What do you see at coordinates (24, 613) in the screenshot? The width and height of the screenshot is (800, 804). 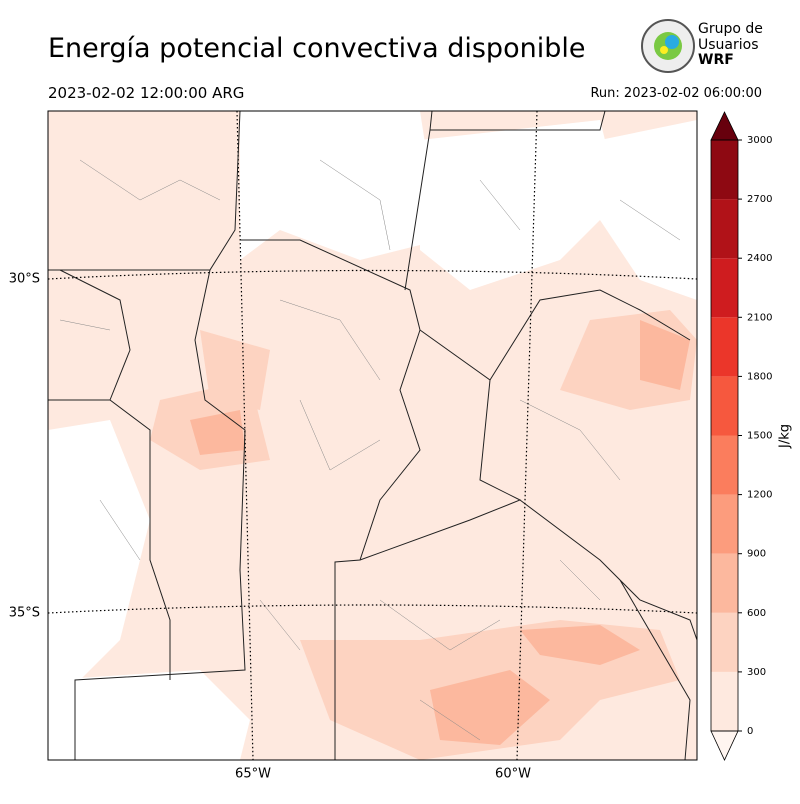 I see `lat-label: 35°S` at bounding box center [24, 613].